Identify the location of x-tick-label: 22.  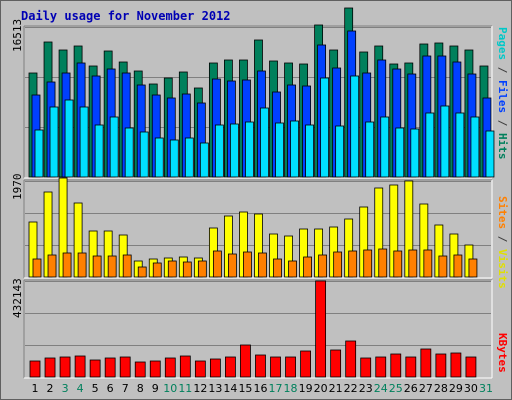
(351, 388).